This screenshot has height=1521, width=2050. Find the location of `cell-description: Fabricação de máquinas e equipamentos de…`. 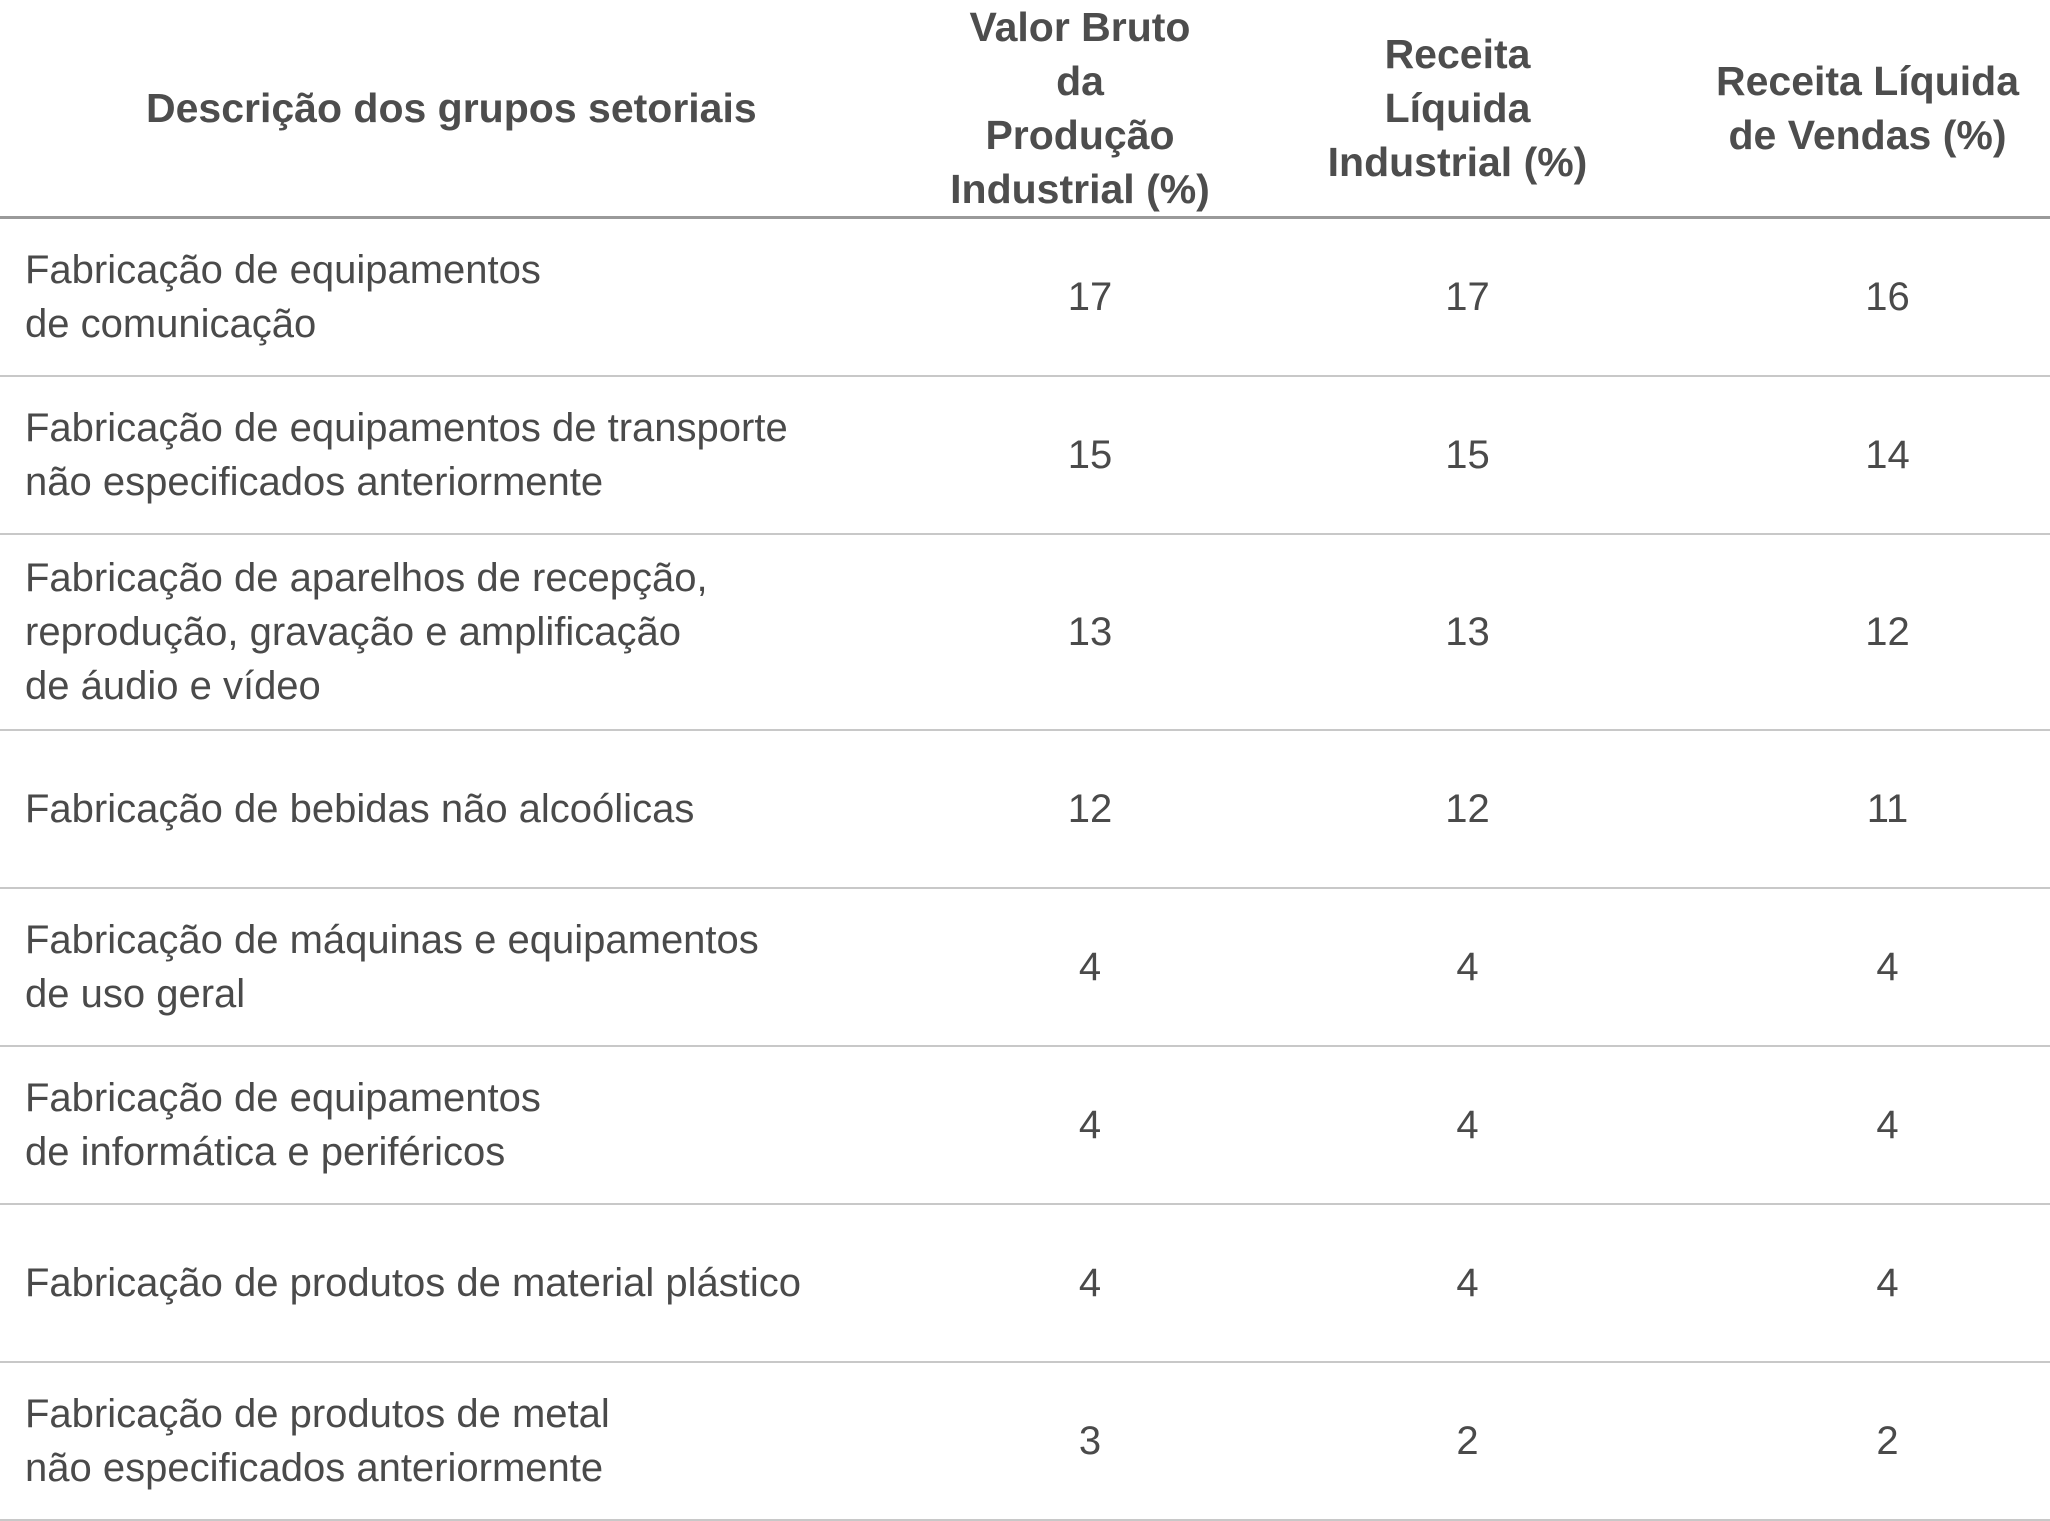

cell-description: Fabricação de máquinas e equipamentos de… is located at coordinates (392, 966).